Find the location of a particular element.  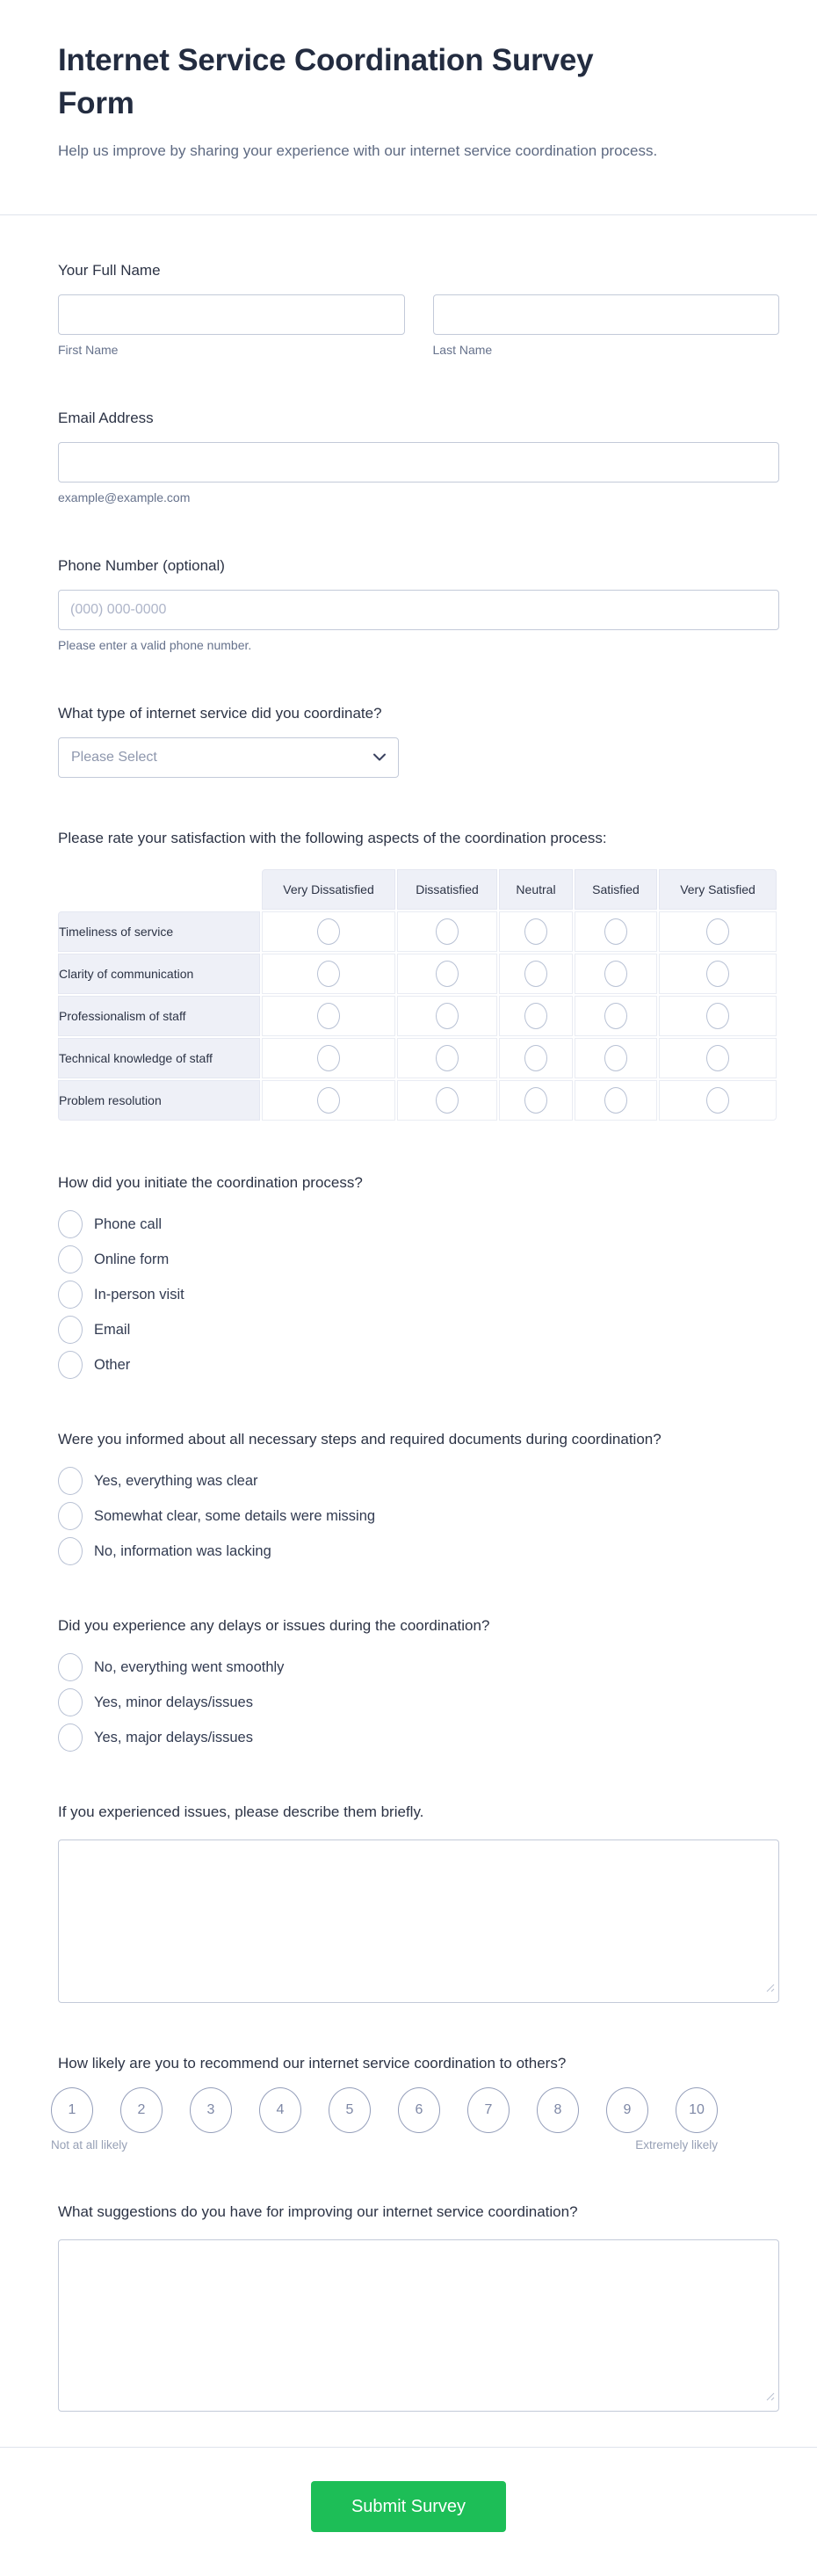

header-divider is located at coordinates (408, 214).